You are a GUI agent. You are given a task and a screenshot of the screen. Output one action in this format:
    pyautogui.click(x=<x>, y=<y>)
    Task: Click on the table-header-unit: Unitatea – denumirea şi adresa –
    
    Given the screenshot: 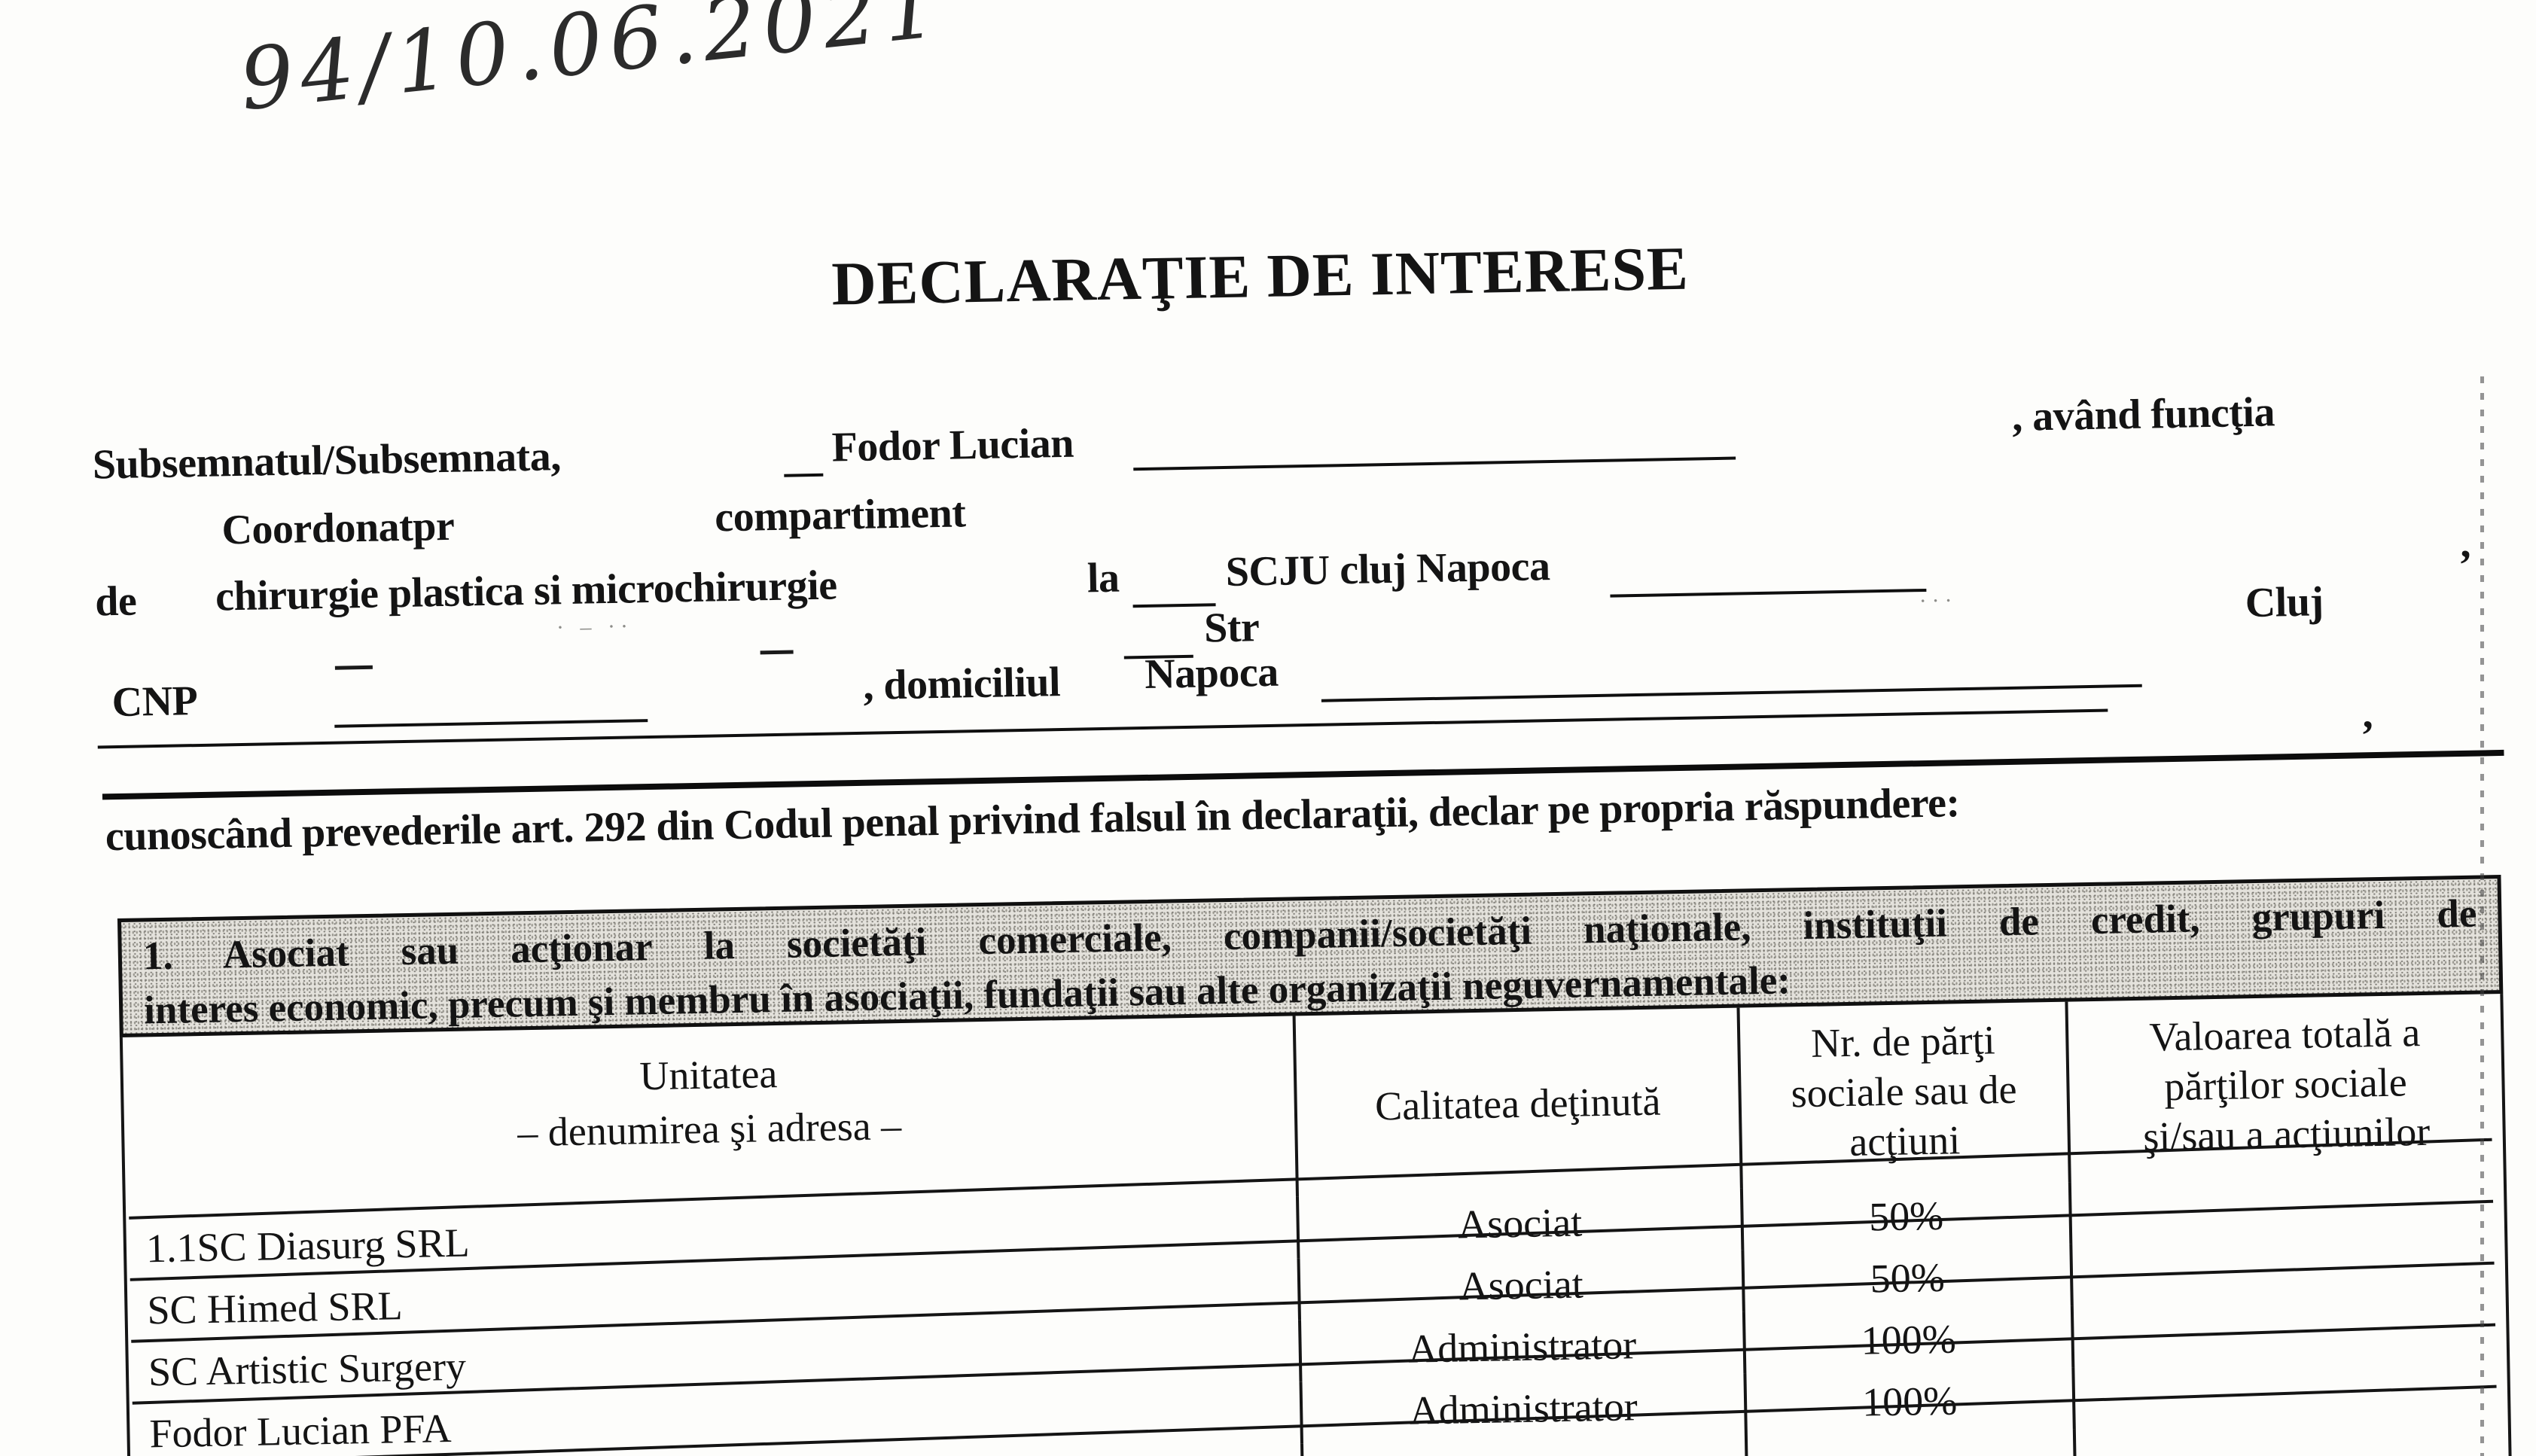 What is the action you would take?
    pyautogui.click(x=710, y=1117)
    